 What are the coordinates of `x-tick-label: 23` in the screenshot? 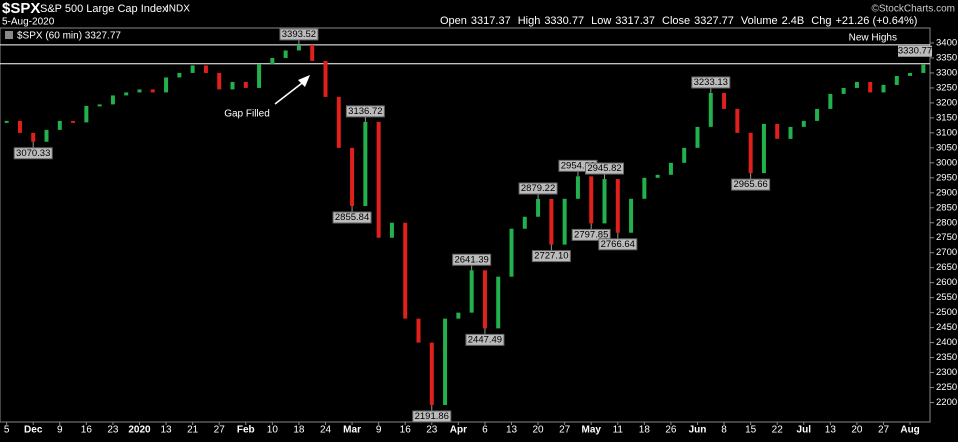 It's located at (432, 430).